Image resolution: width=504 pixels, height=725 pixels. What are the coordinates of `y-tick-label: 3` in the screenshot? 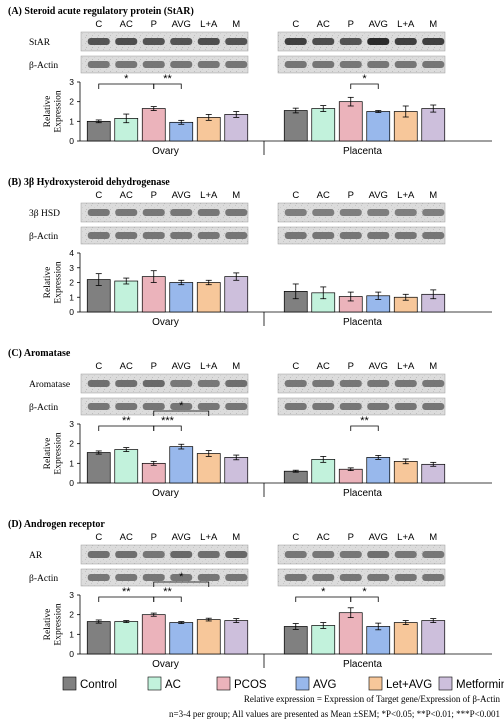 It's located at (71, 424).